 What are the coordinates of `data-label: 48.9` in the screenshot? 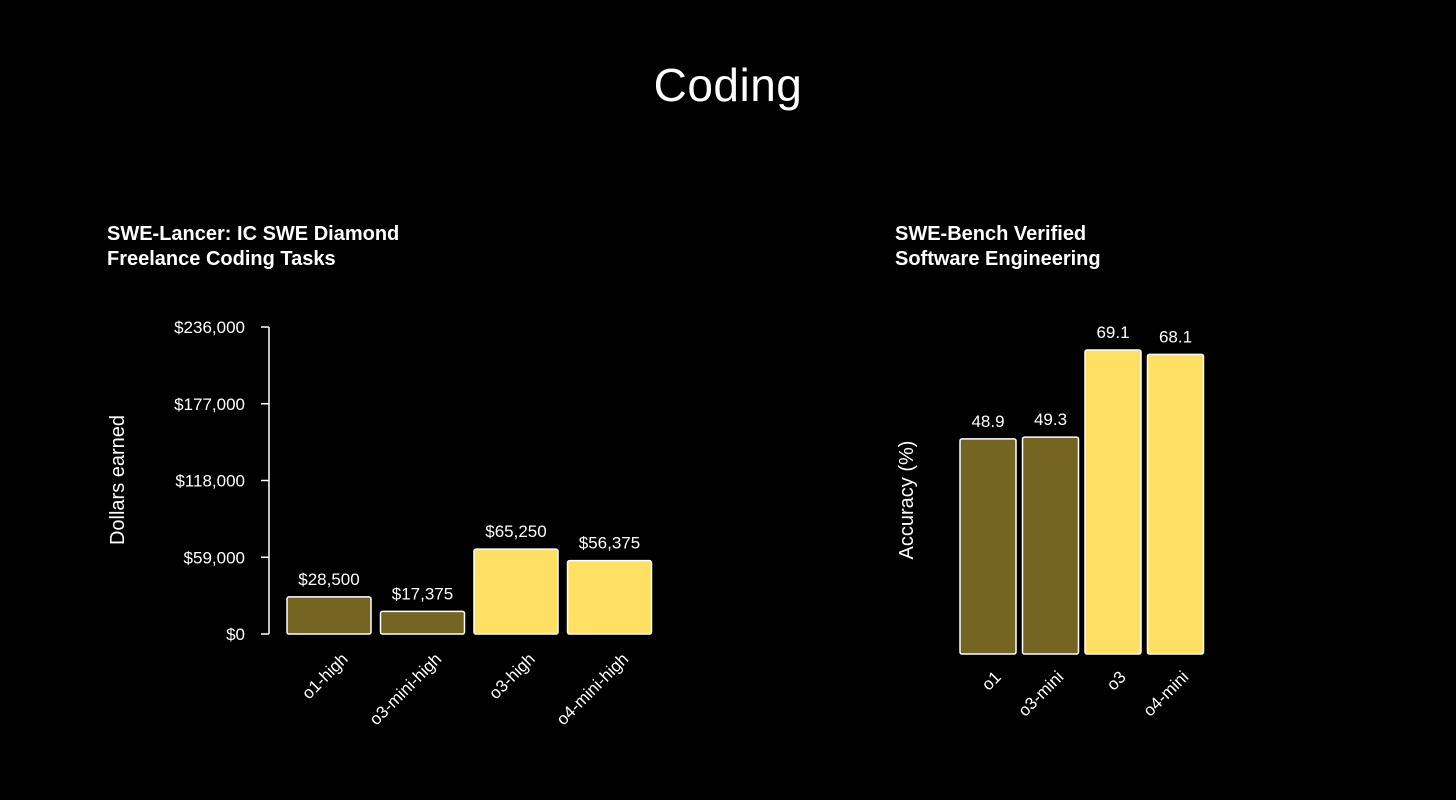 It's located at (987, 421).